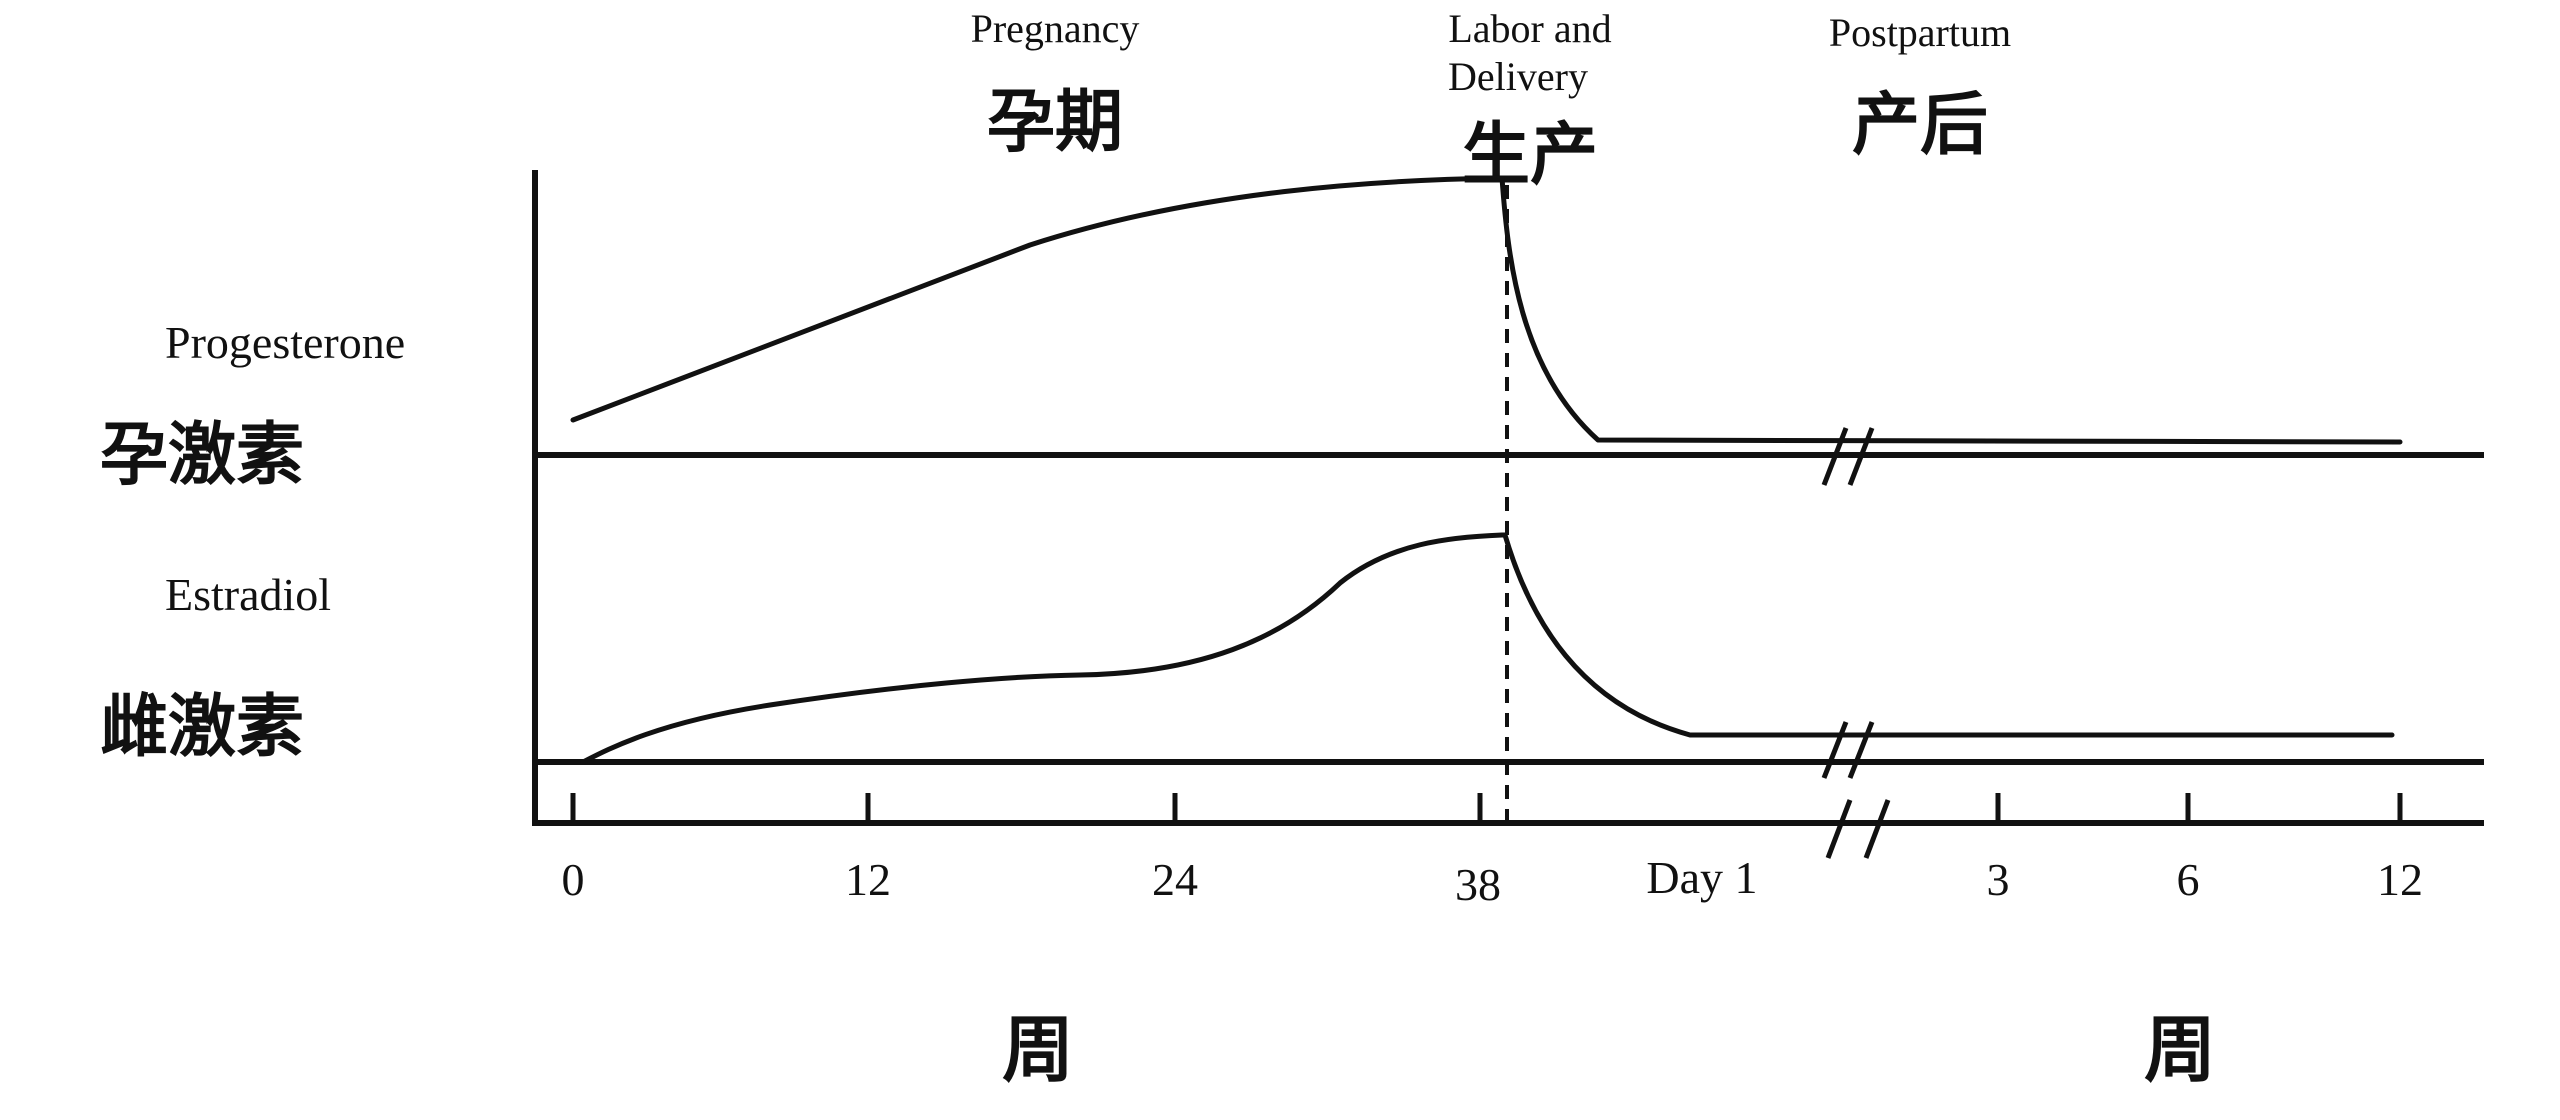 This screenshot has width=2560, height=1120. I want to click on progesterone-label: Progesterone, so click(285, 342).